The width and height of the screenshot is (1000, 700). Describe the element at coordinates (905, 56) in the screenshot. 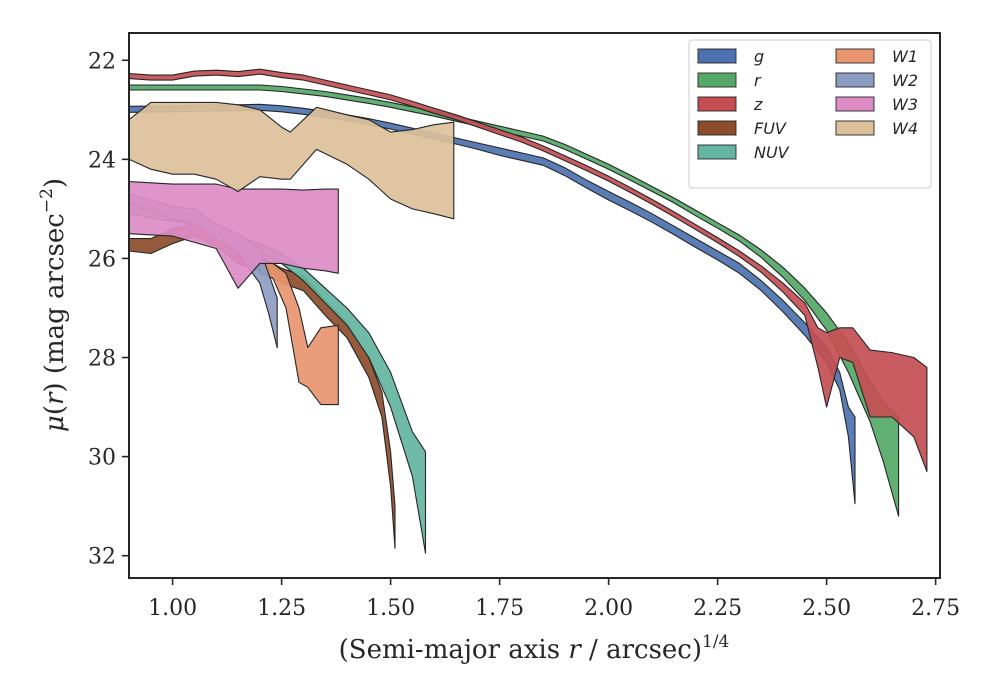

I see `legend-label: W1` at that location.